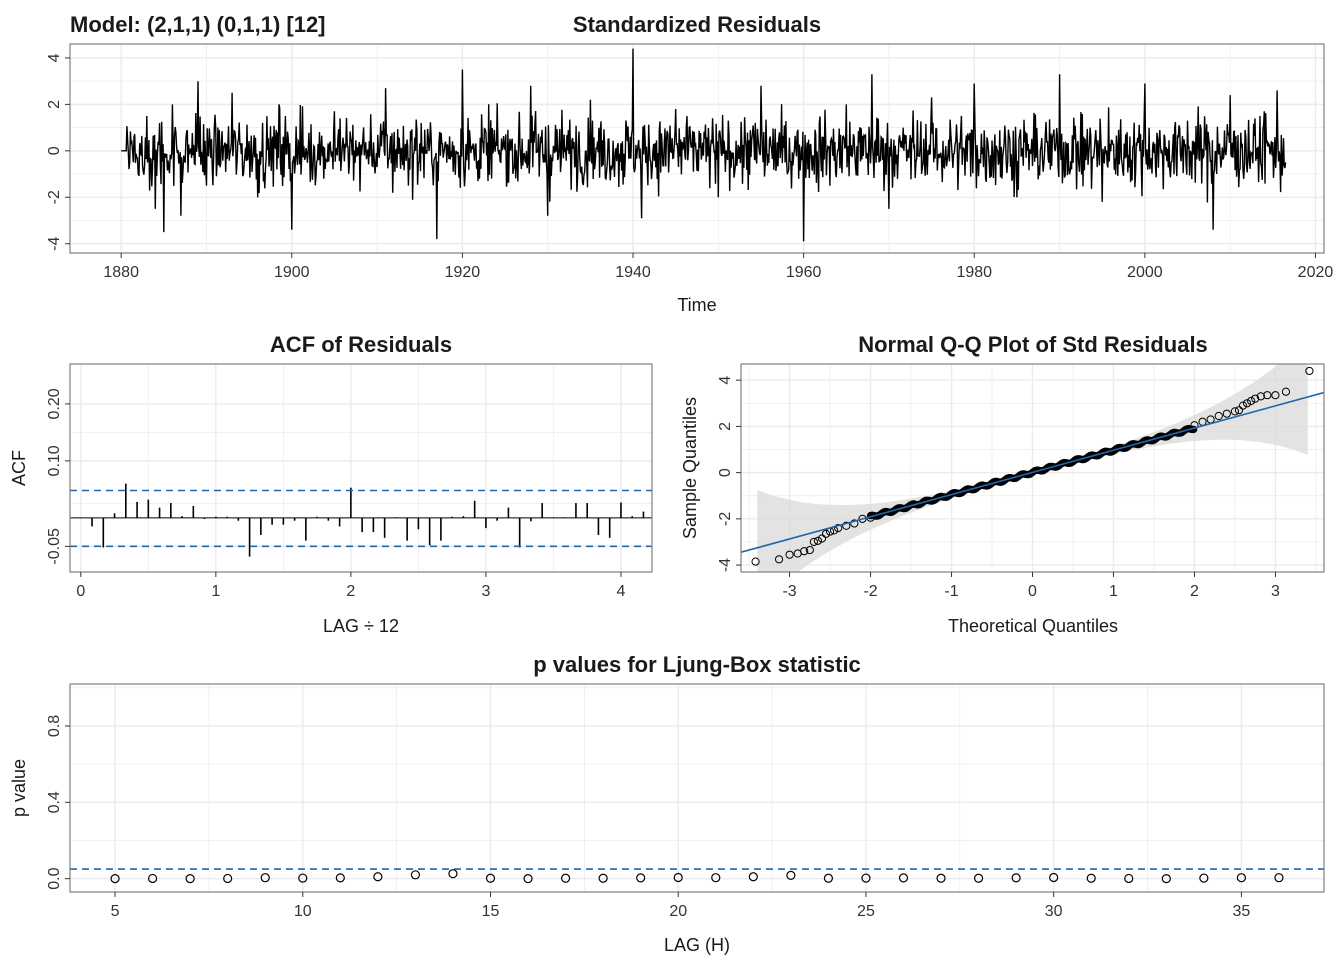 This screenshot has height=960, width=1344. Describe the element at coordinates (115, 911) in the screenshot. I see `x-tick-label: 5` at that location.